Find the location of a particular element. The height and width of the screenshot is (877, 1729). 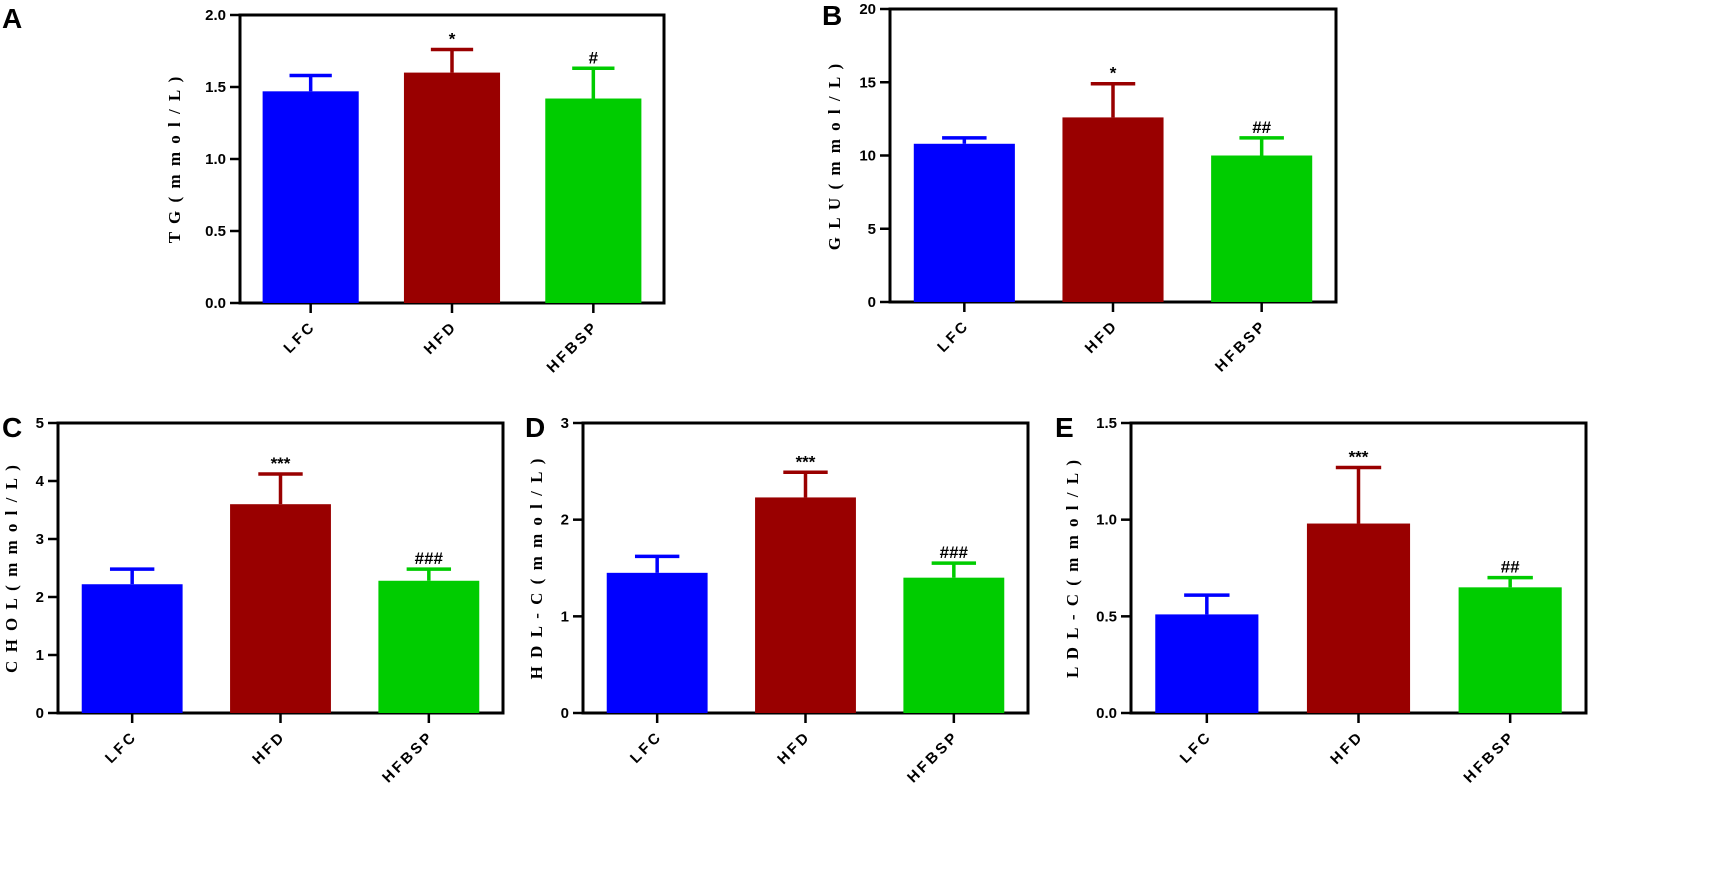

panel-e-bar-lfc is located at coordinates (1207, 663).